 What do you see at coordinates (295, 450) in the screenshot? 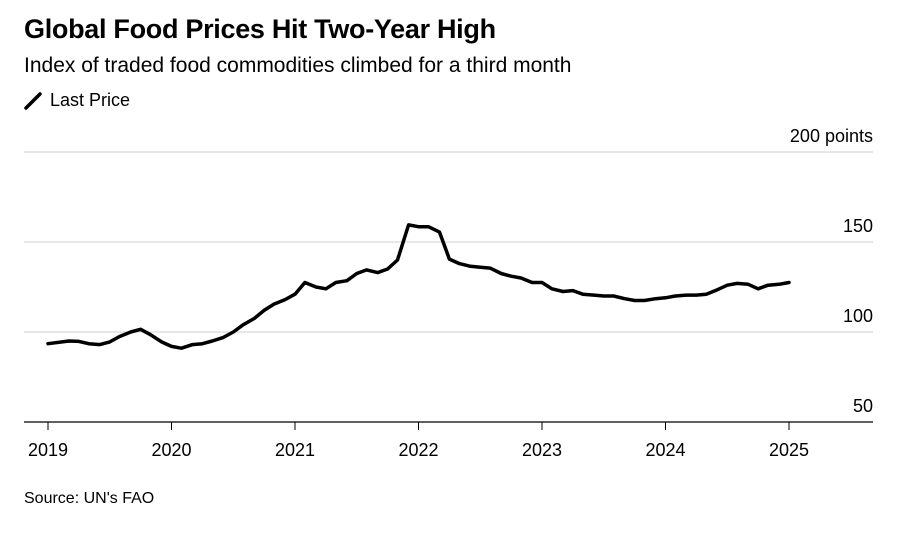
I see `x-tick-label: 2021` at bounding box center [295, 450].